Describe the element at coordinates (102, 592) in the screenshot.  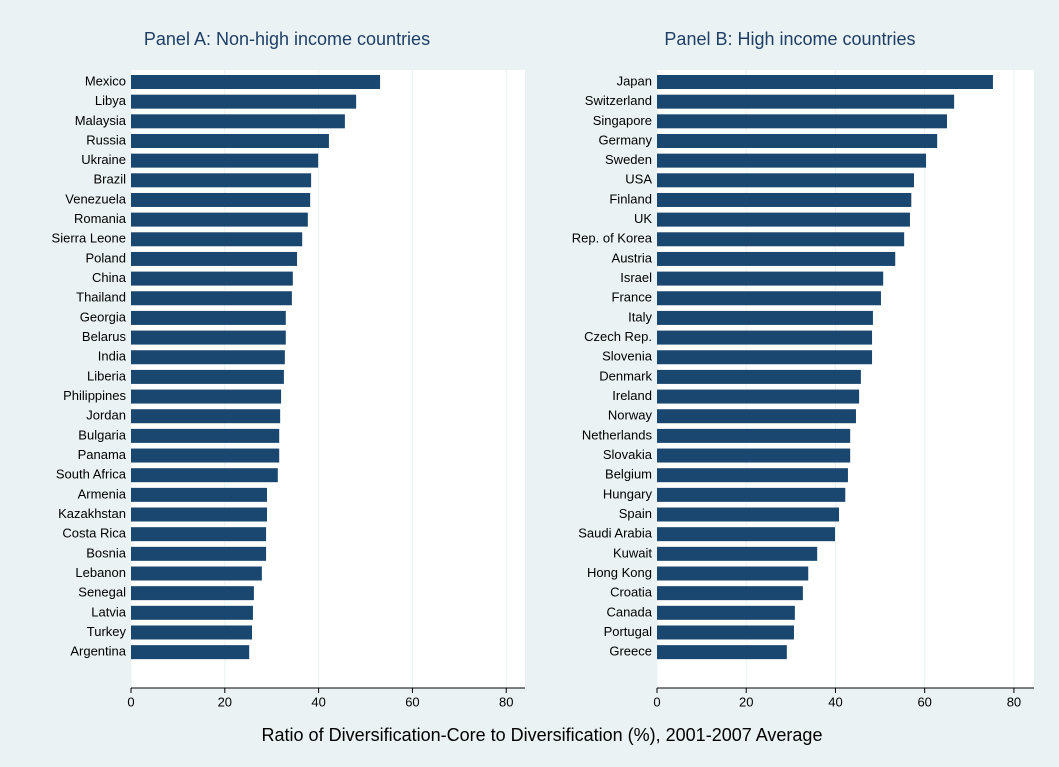
I see `y-tick-label: Senegal` at that location.